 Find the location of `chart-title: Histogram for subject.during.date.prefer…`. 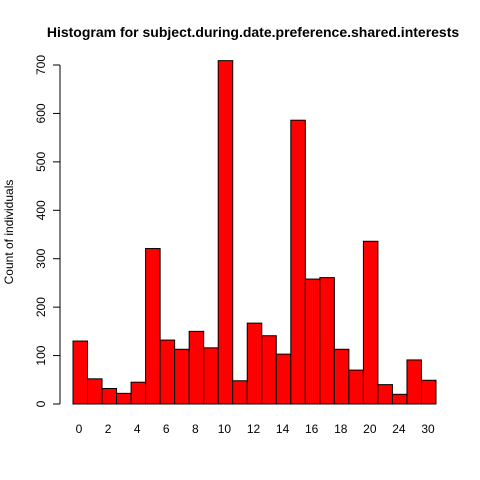

chart-title: Histogram for subject.during.date.prefer… is located at coordinates (253, 32).